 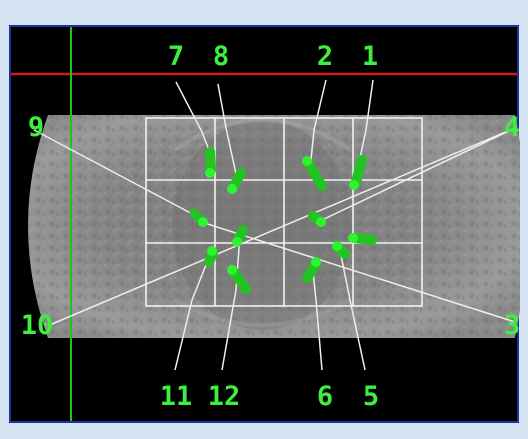 I want to click on label-4: 4, so click(x=512, y=127).